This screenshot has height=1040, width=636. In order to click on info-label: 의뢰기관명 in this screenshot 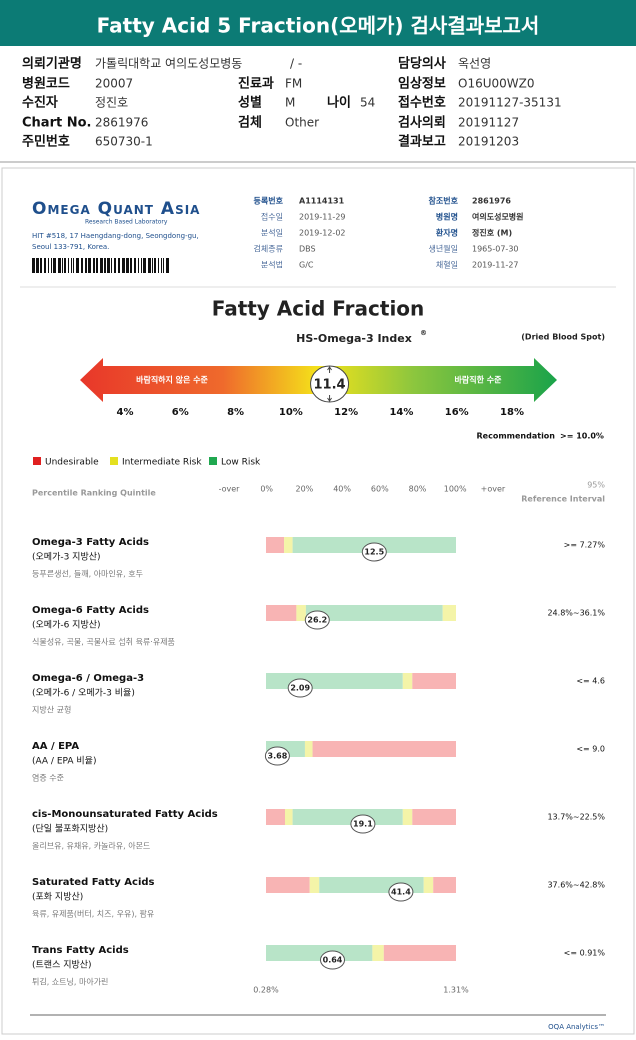, I will do `click(52, 64)`.